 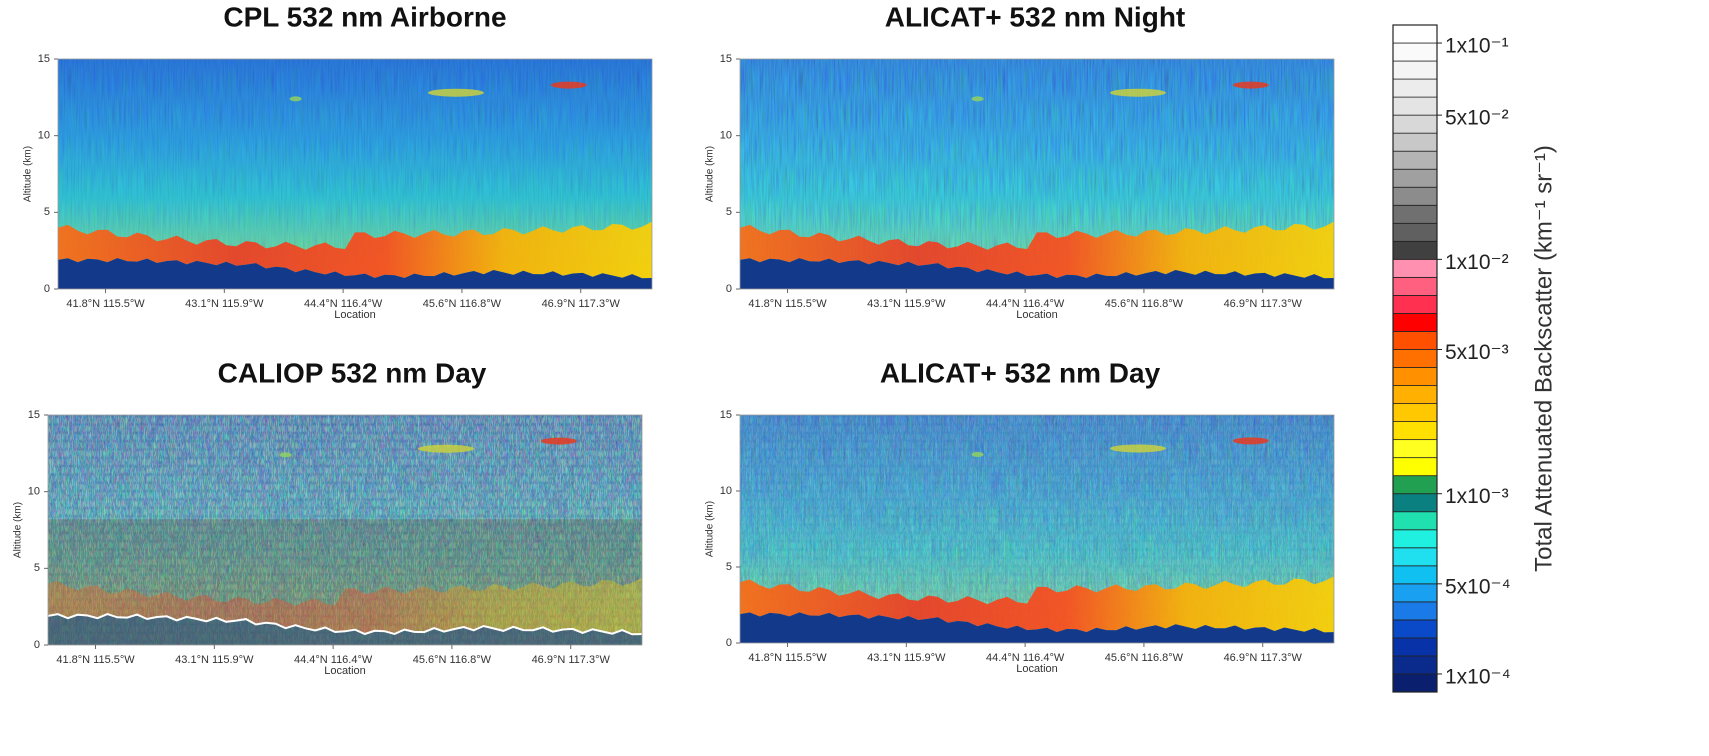 I want to click on chart-title: CPL 532 nm Airborne, so click(x=364, y=16).